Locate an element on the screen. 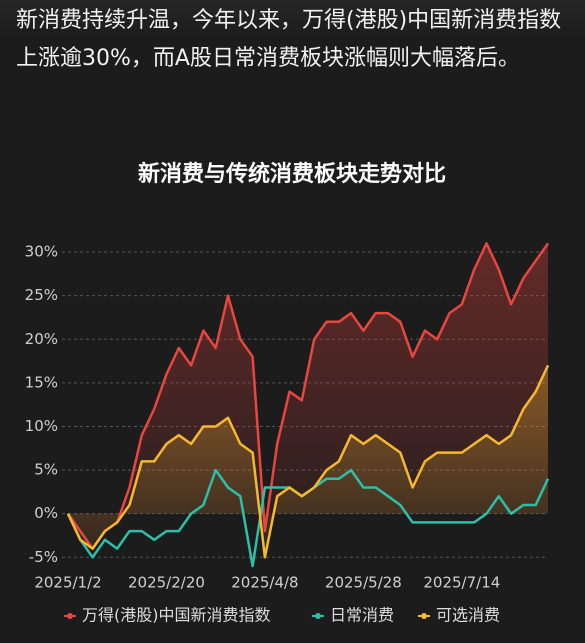 The width and height of the screenshot is (585, 643). legend-label: 万得(港股)中国新消费指数 is located at coordinates (176, 615).